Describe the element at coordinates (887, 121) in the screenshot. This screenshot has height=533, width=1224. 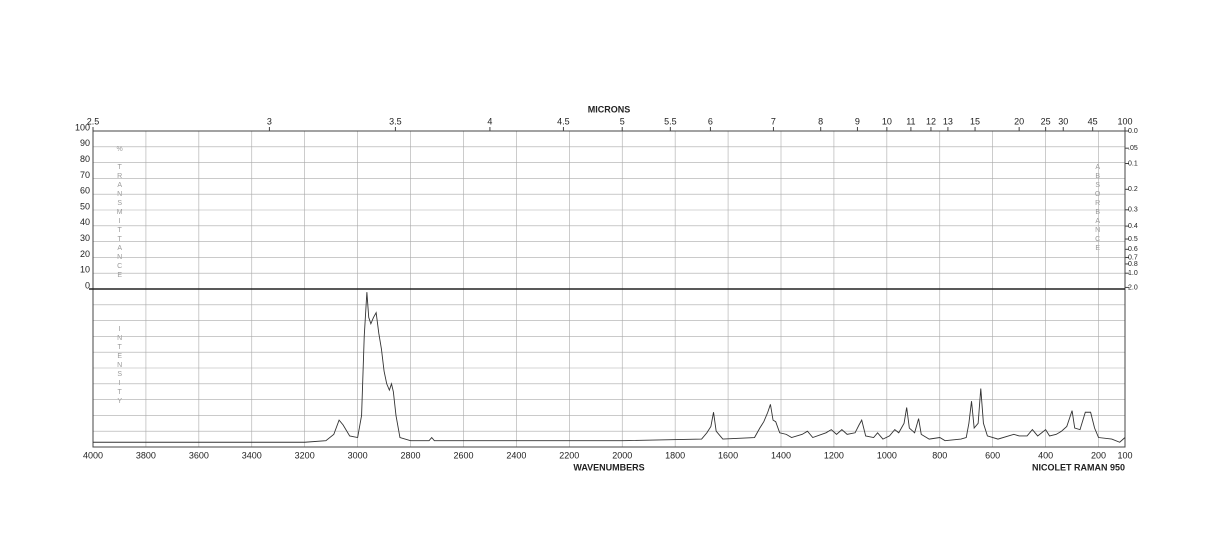
I see `x2-tick-label: 10` at that location.